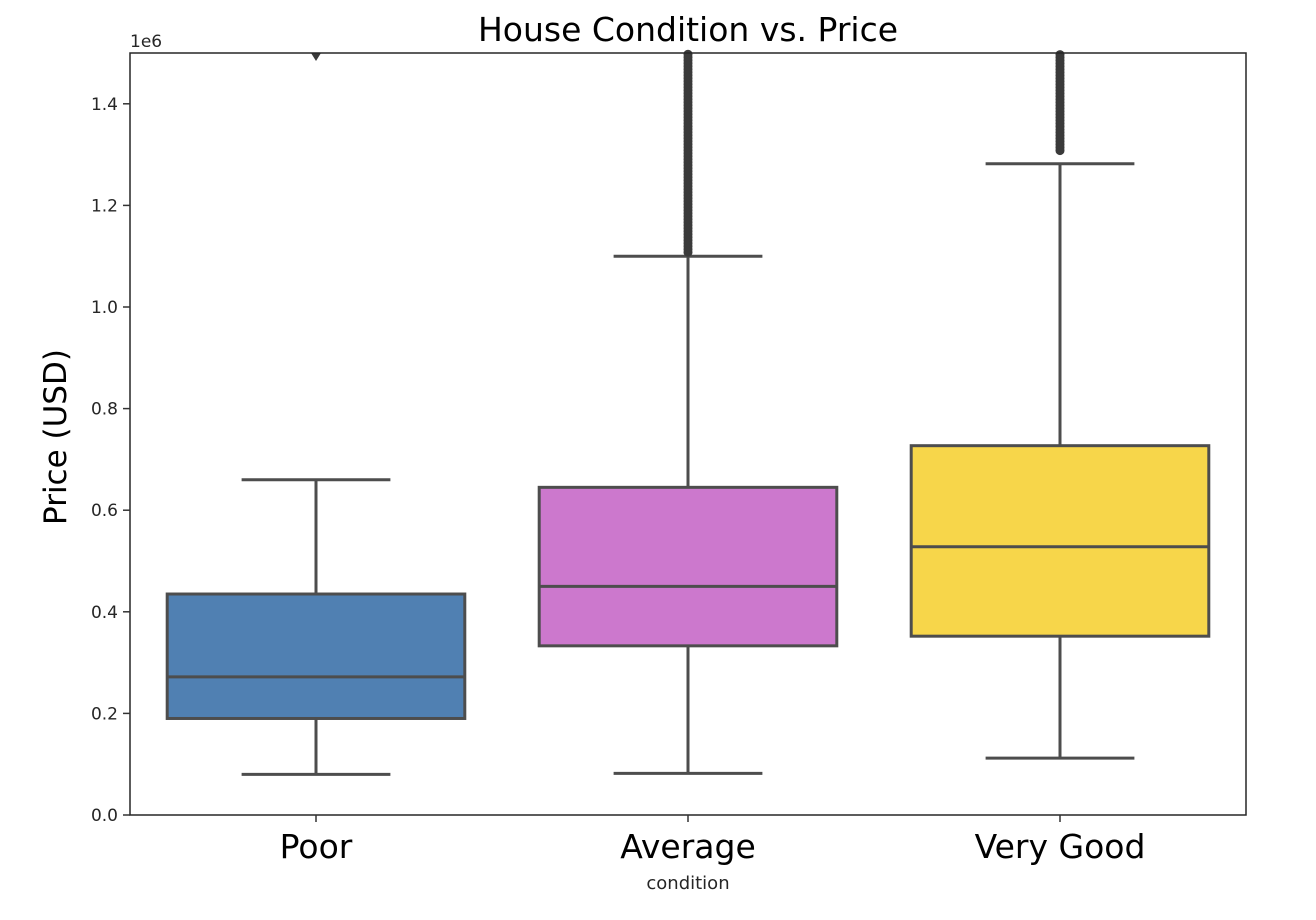 Image resolution: width=1316 pixels, height=920 pixels. What do you see at coordinates (104, 308) in the screenshot?
I see `y-tick-label: 1.0` at bounding box center [104, 308].